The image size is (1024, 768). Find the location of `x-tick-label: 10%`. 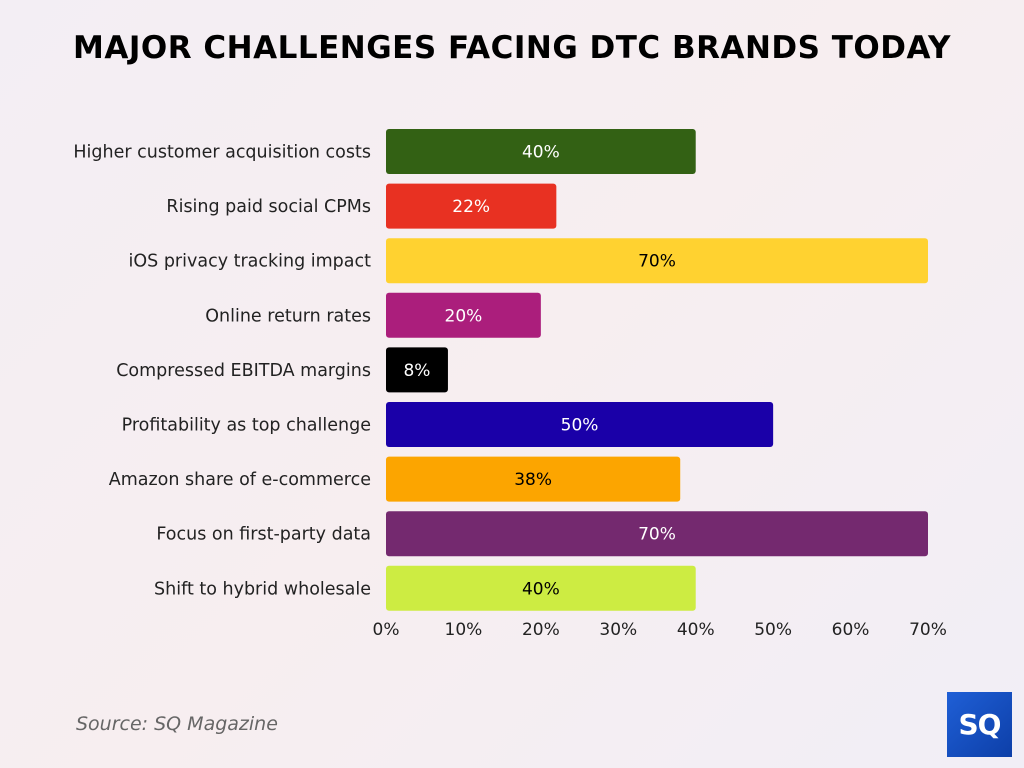

x-tick-label: 10% is located at coordinates (464, 630).